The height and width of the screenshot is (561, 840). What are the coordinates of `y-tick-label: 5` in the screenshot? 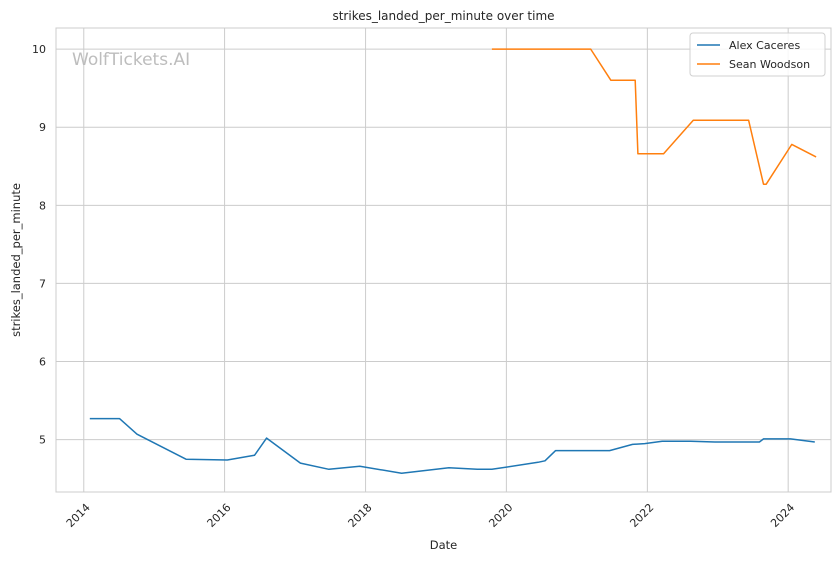 It's located at (42, 440).